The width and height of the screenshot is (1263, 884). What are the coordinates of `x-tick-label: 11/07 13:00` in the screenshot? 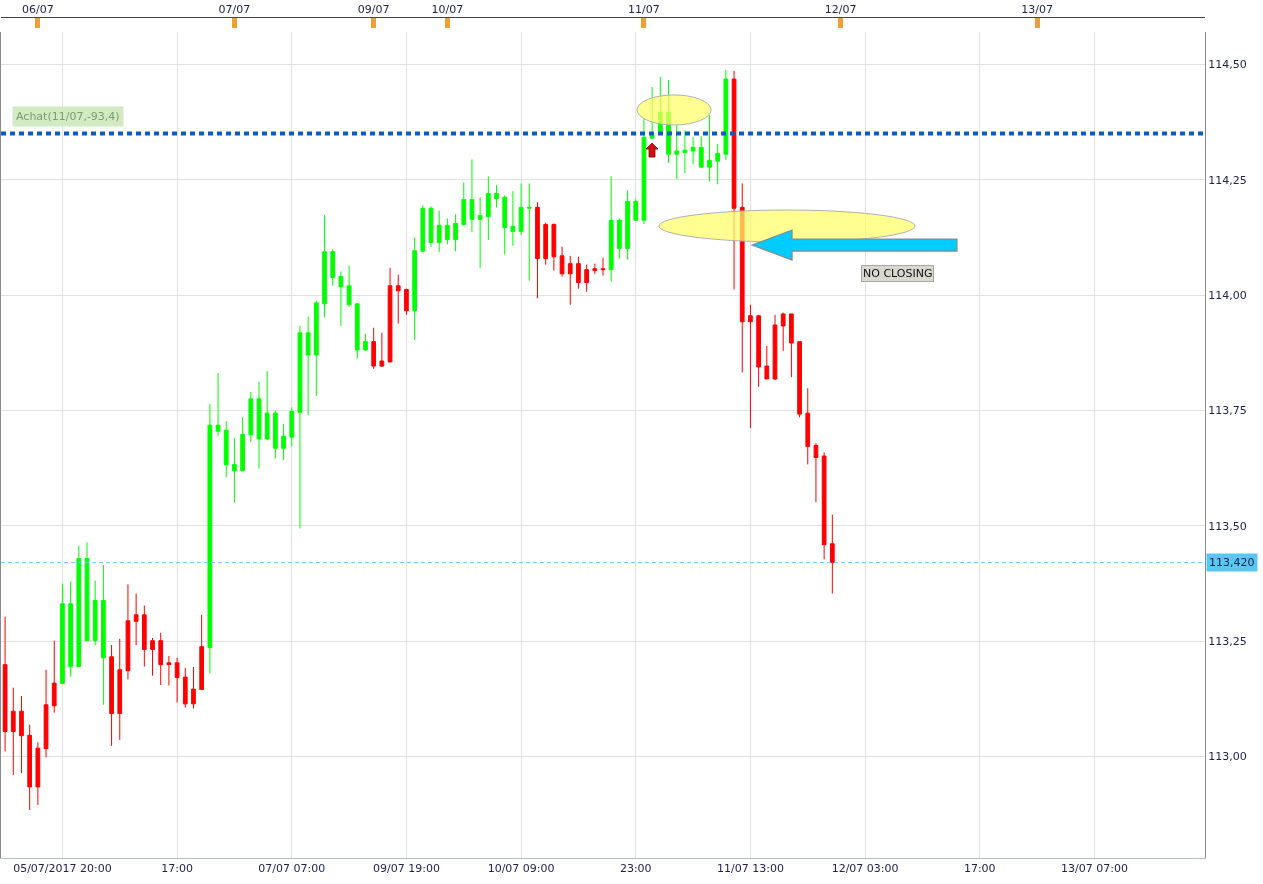 It's located at (750, 869).